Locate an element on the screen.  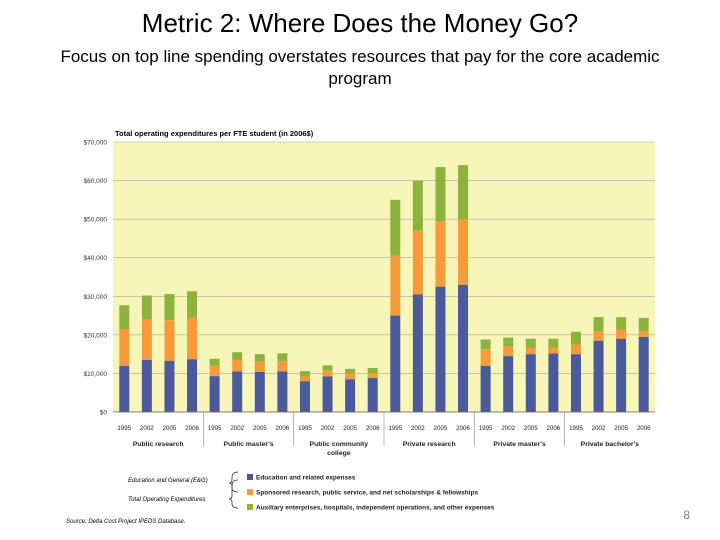
group-label: Public master's is located at coordinates (249, 444).